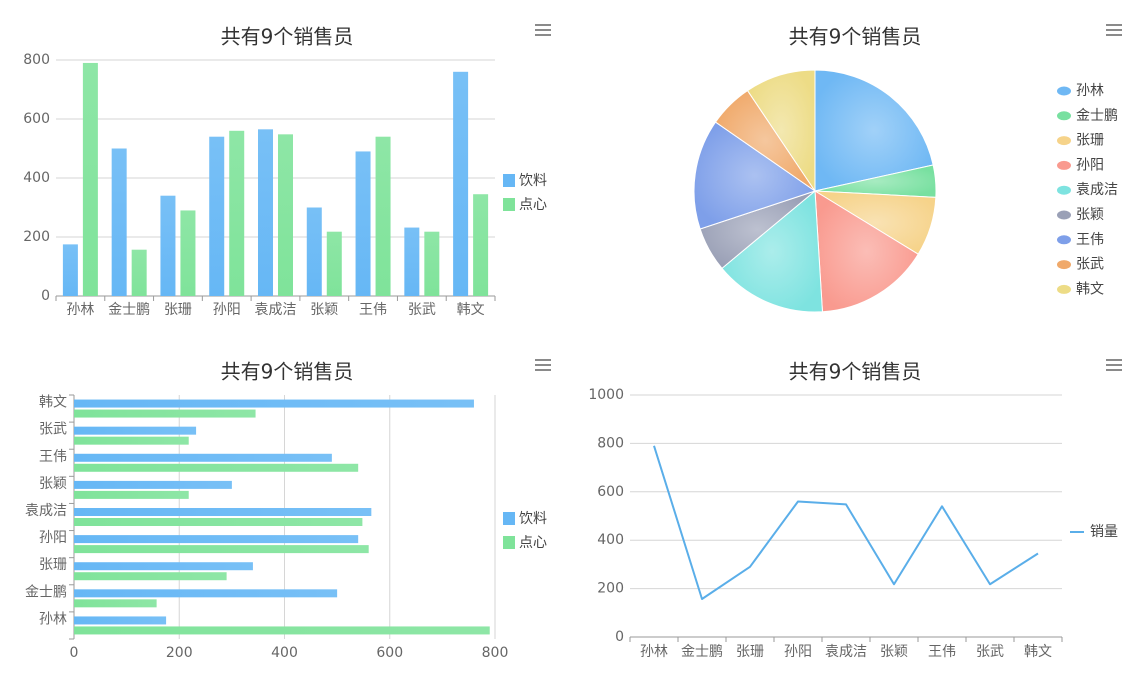 The width and height of the screenshot is (1146, 686). Describe the element at coordinates (1087, 116) in the screenshot. I see `legend-item: 金士鹏` at that location.